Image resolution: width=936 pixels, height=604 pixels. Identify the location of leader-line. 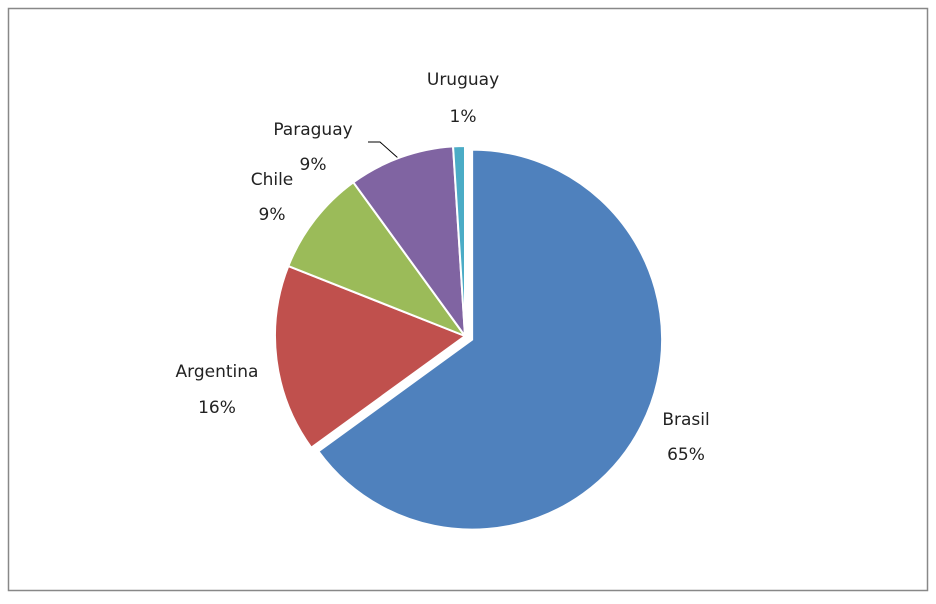
(383, 150).